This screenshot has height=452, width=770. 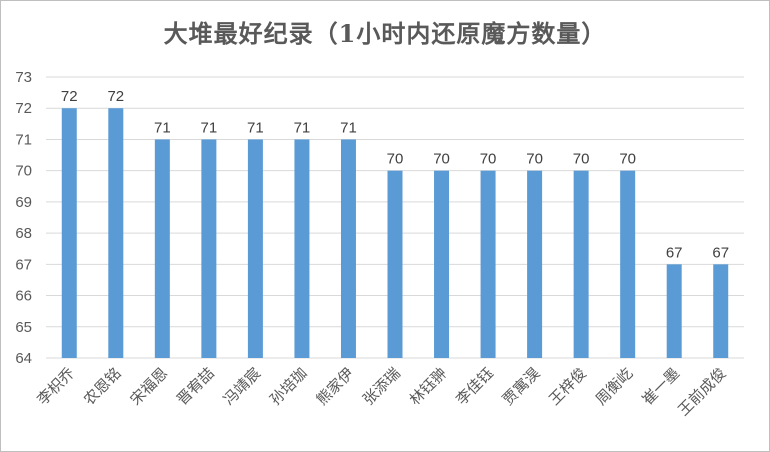 What do you see at coordinates (521, 386) in the screenshot?
I see `x-tick-label: 贾寓淏` at bounding box center [521, 386].